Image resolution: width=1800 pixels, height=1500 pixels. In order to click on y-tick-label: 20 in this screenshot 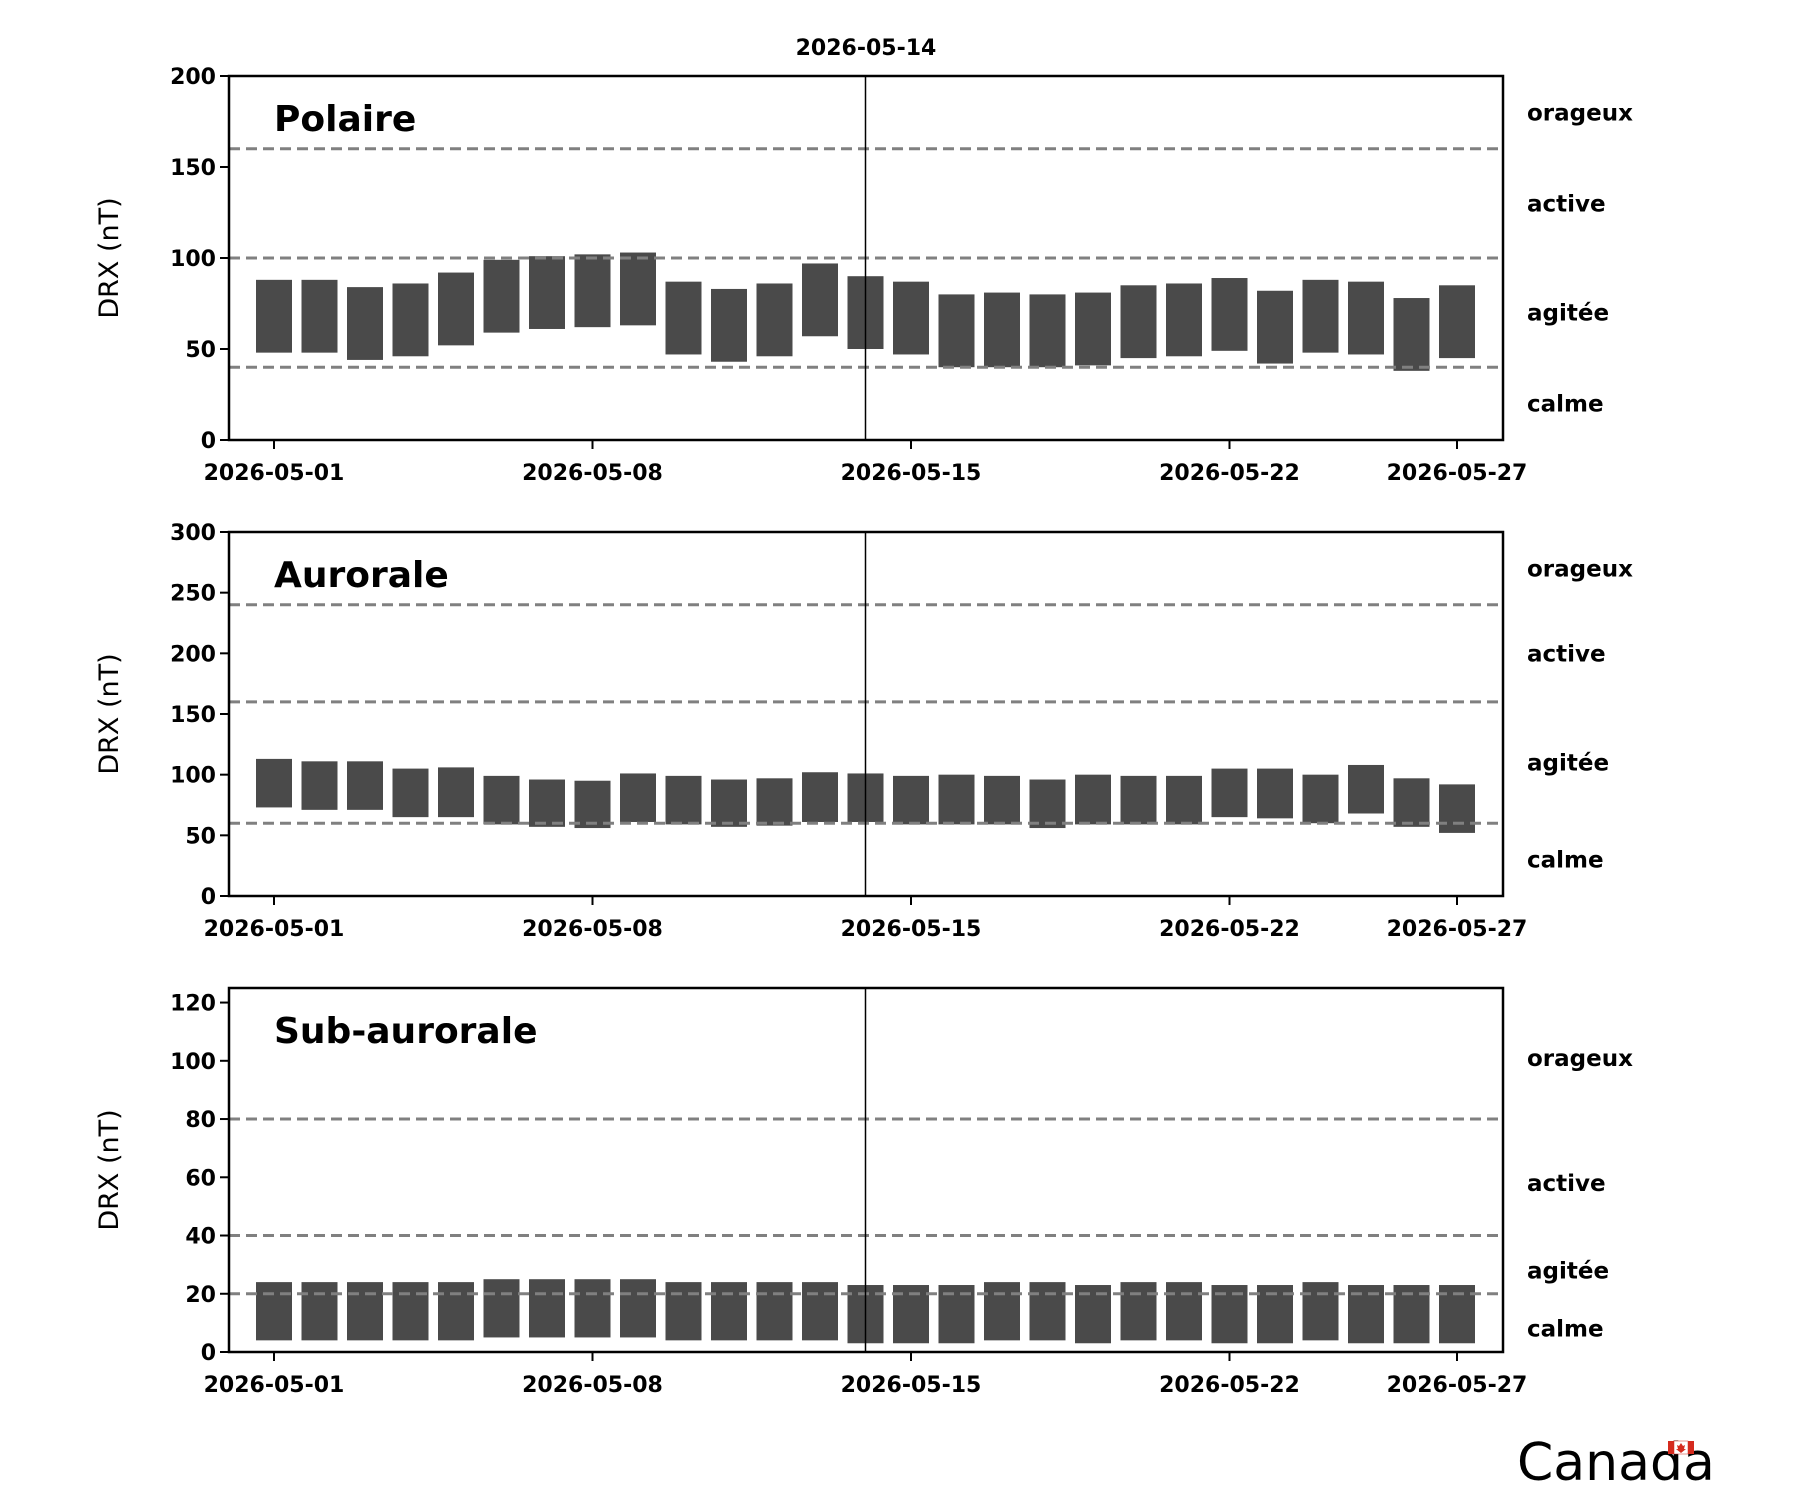, I will do `click(200, 1295)`.